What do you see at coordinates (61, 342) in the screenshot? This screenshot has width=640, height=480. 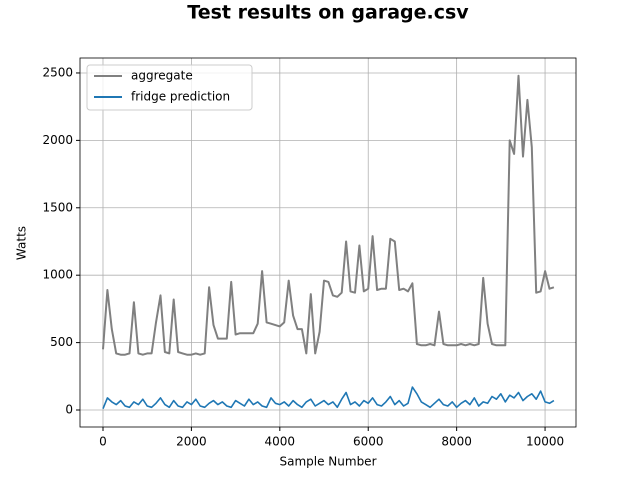 I see `y-tick-label: 500` at bounding box center [61, 342].